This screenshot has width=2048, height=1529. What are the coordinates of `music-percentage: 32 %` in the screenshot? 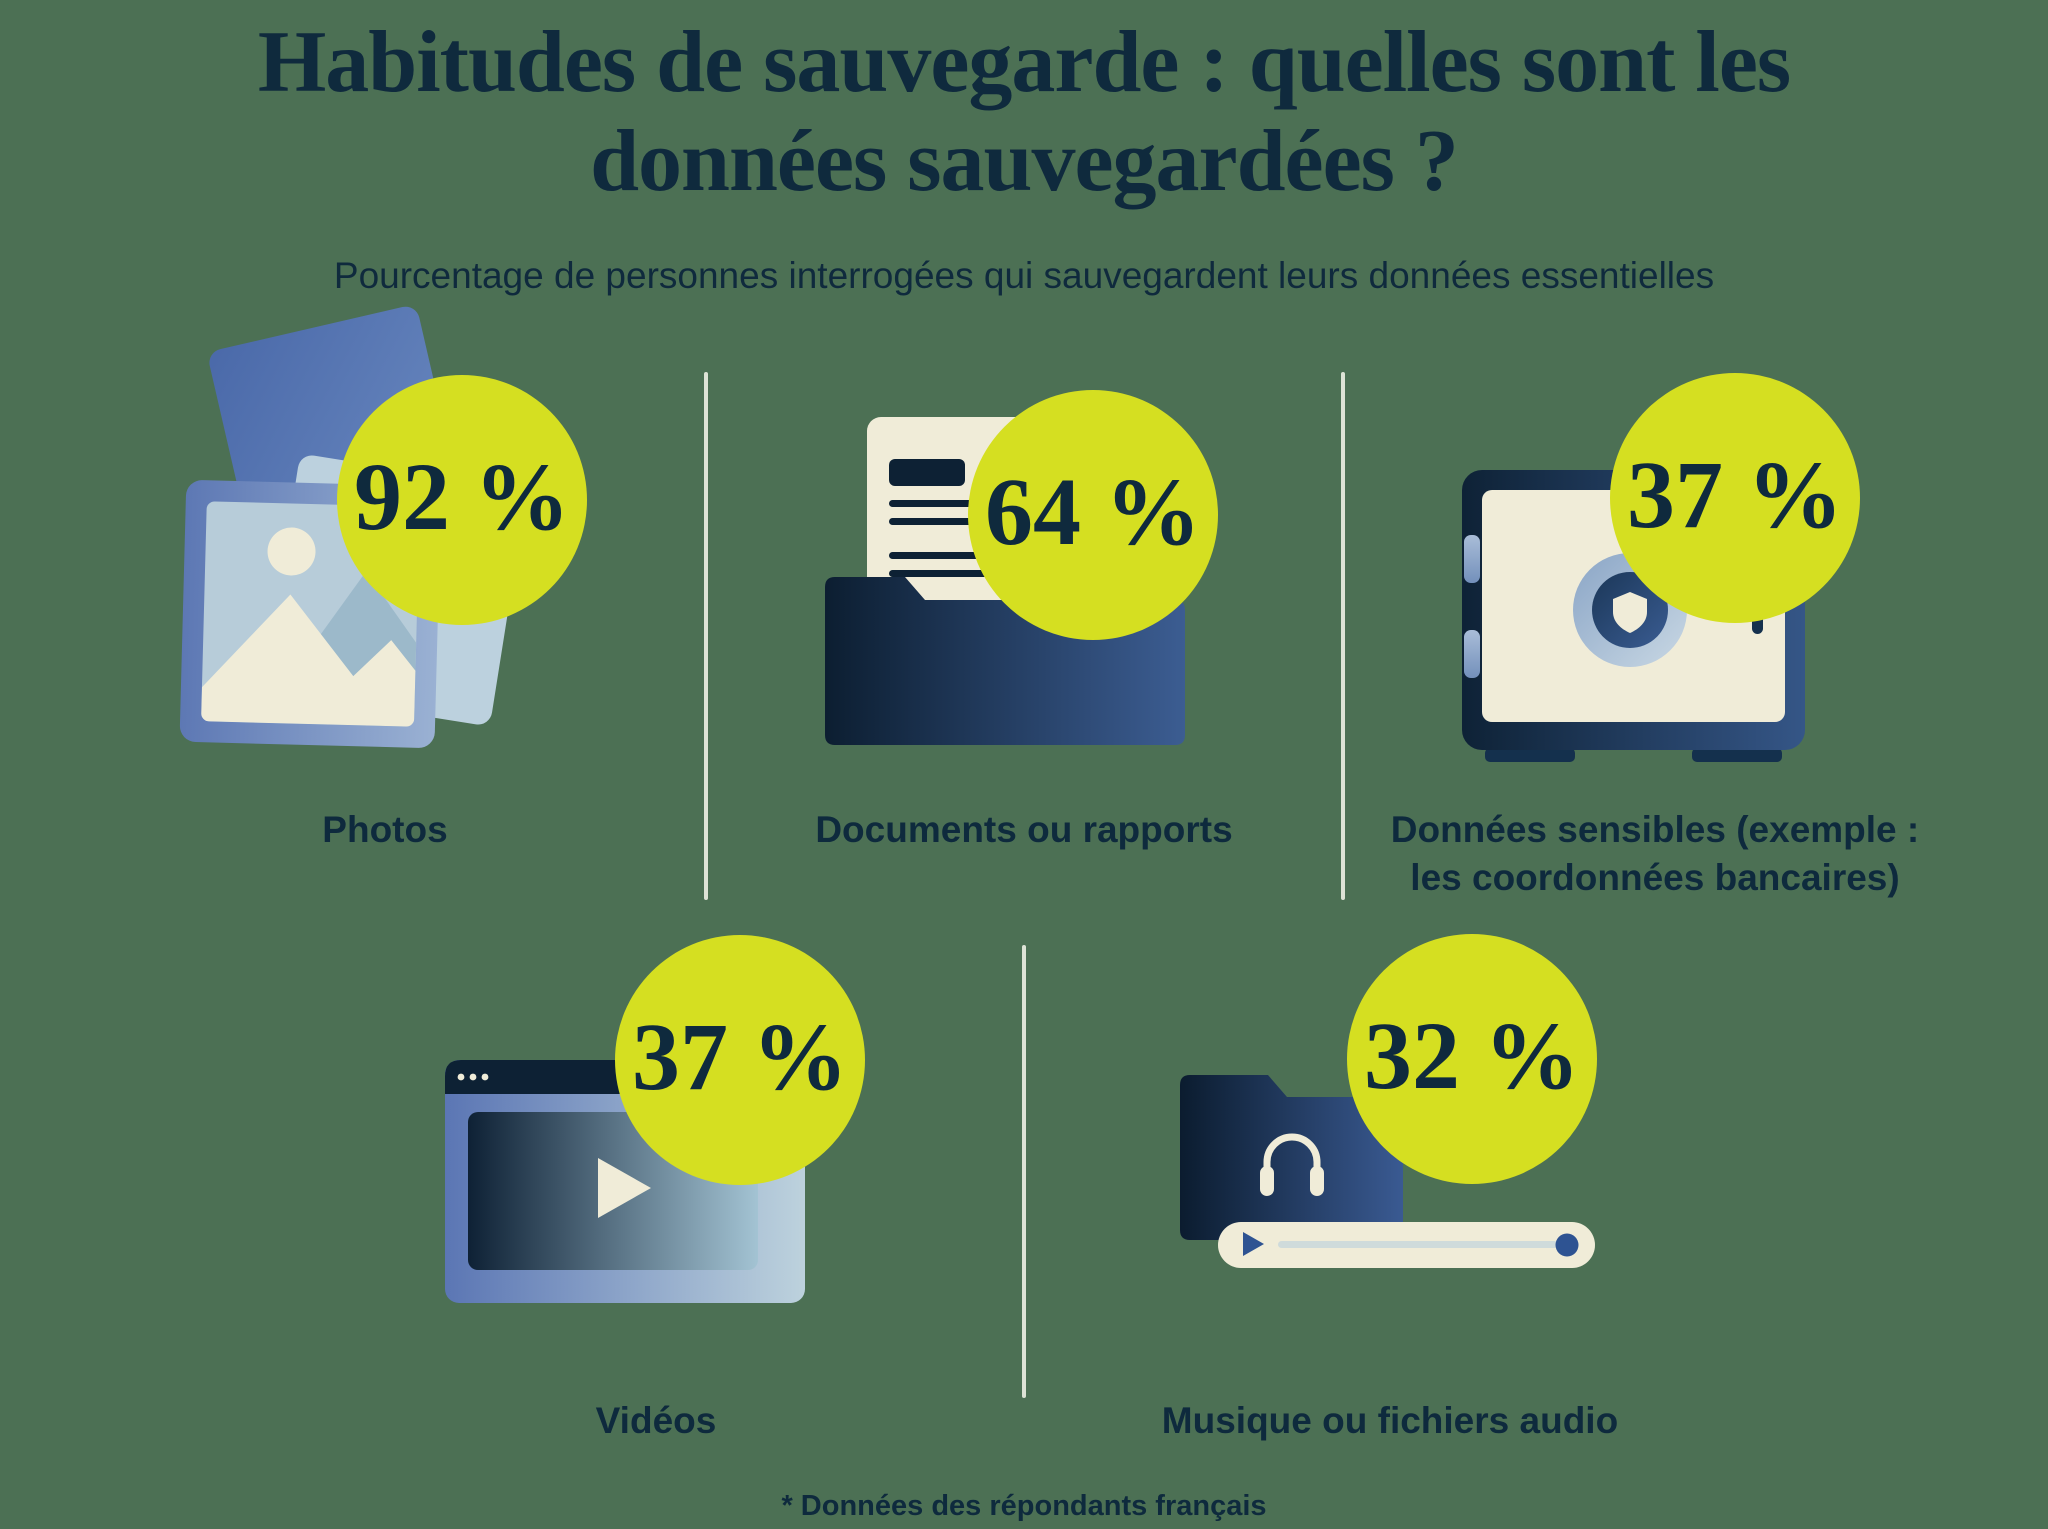 It's located at (1472, 1055).